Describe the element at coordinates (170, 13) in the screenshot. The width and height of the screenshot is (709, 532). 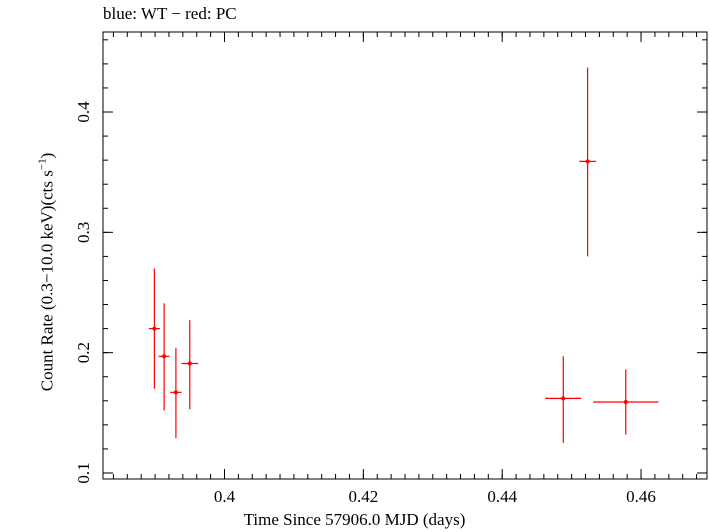
I see `chart-title: blue: WT − red: PC` at that location.